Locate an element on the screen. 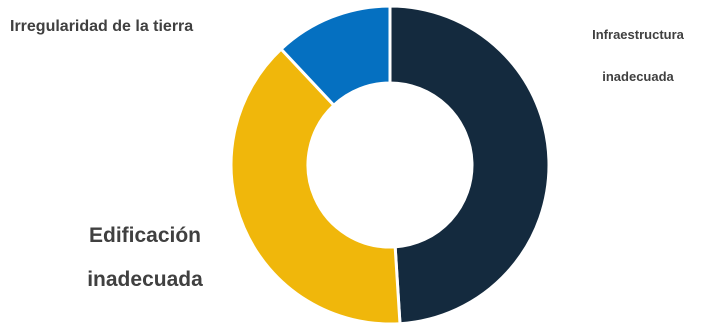 The height and width of the screenshot is (324, 715). label-infraestructura: Infraestructura inadecuada is located at coordinates (638, 56).